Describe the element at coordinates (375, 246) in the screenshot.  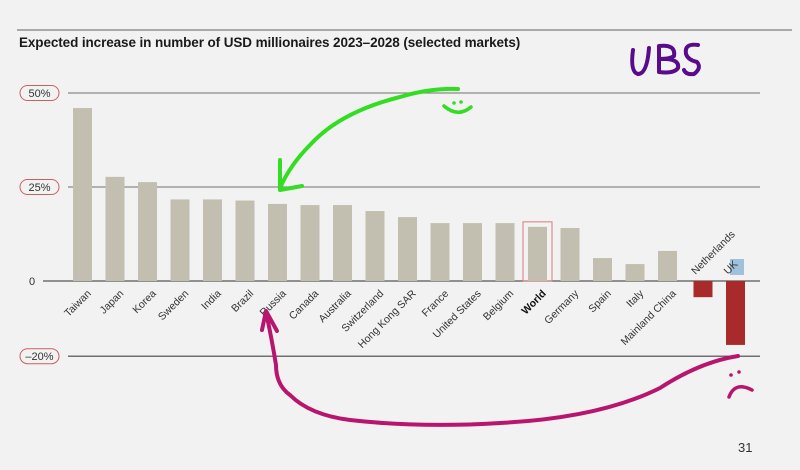
I see `bar-switzerland` at that location.